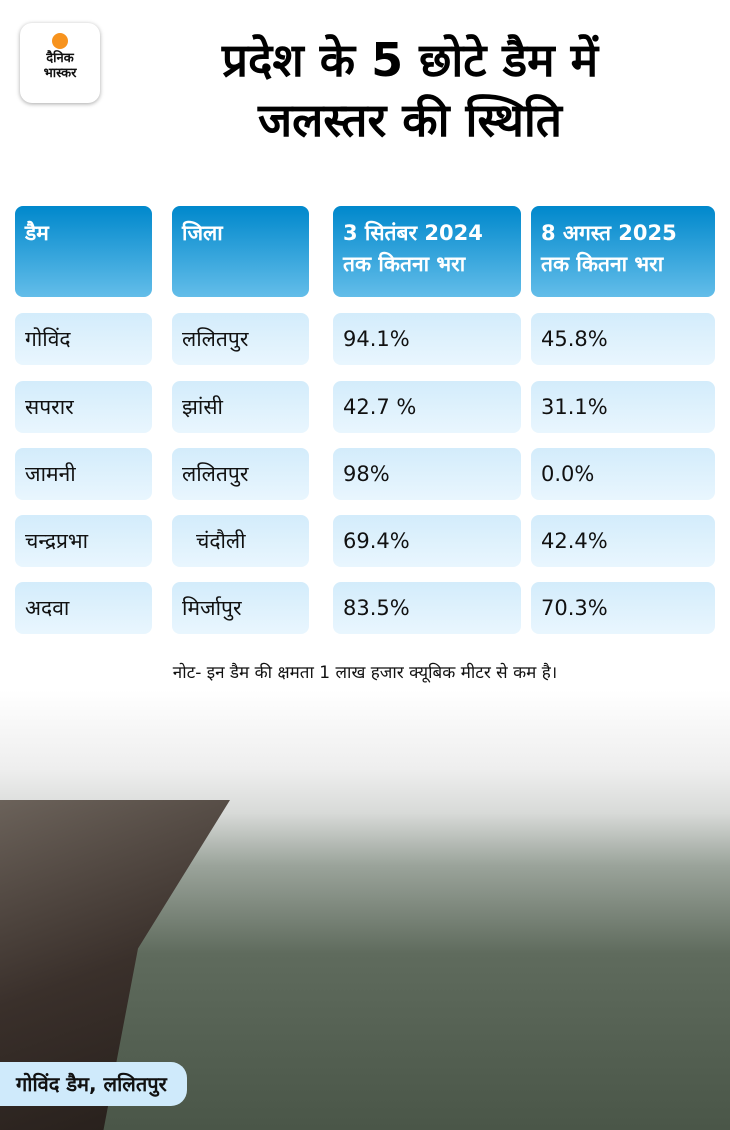  I want to click on table-cell: चन्द्रप्रभा, so click(83, 541).